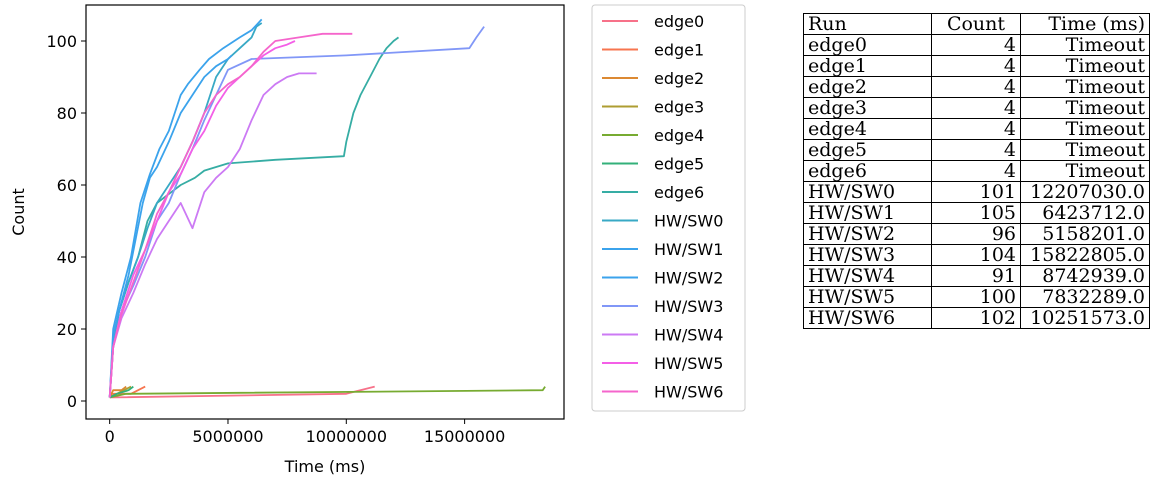 This screenshot has height=477, width=1159. Describe the element at coordinates (1085, 234) in the screenshot. I see `cell-time: 5158201.0` at that location.